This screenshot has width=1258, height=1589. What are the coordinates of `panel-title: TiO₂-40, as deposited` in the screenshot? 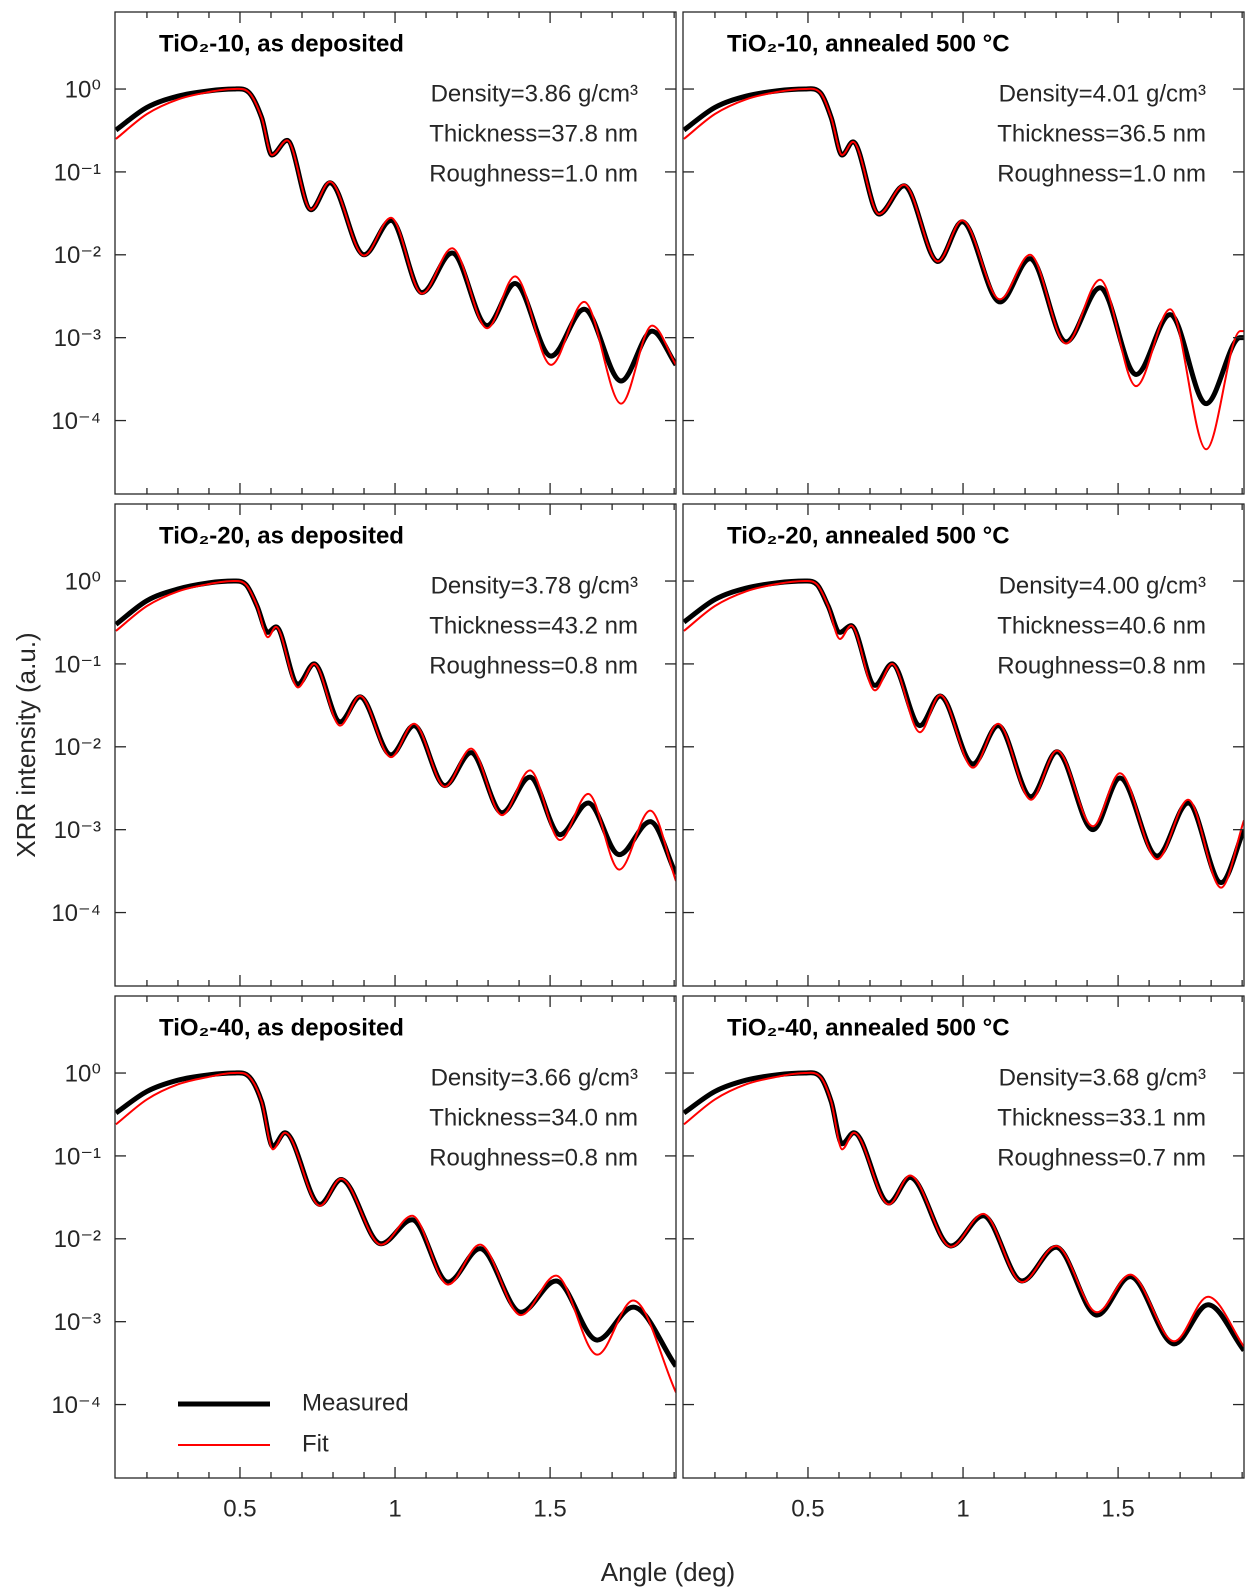 It's located at (281, 1027).